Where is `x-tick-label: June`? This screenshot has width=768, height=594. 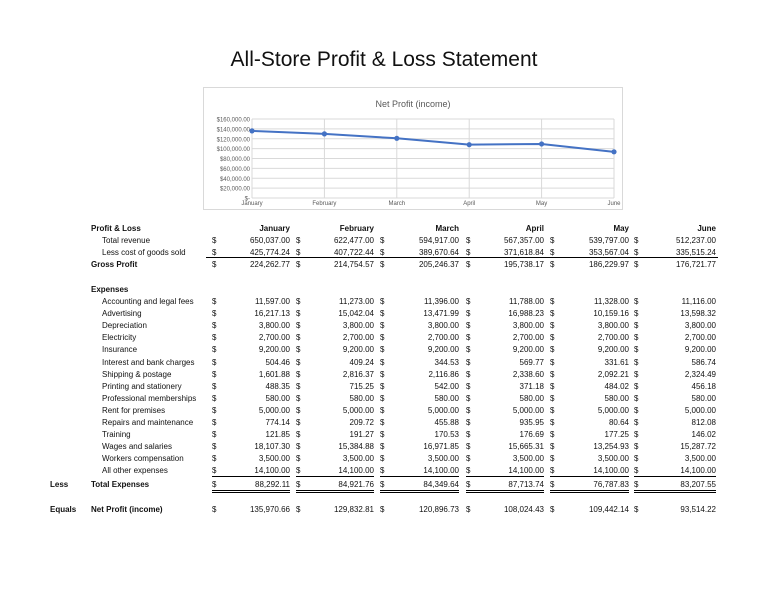 x-tick-label: June is located at coordinates (614, 204).